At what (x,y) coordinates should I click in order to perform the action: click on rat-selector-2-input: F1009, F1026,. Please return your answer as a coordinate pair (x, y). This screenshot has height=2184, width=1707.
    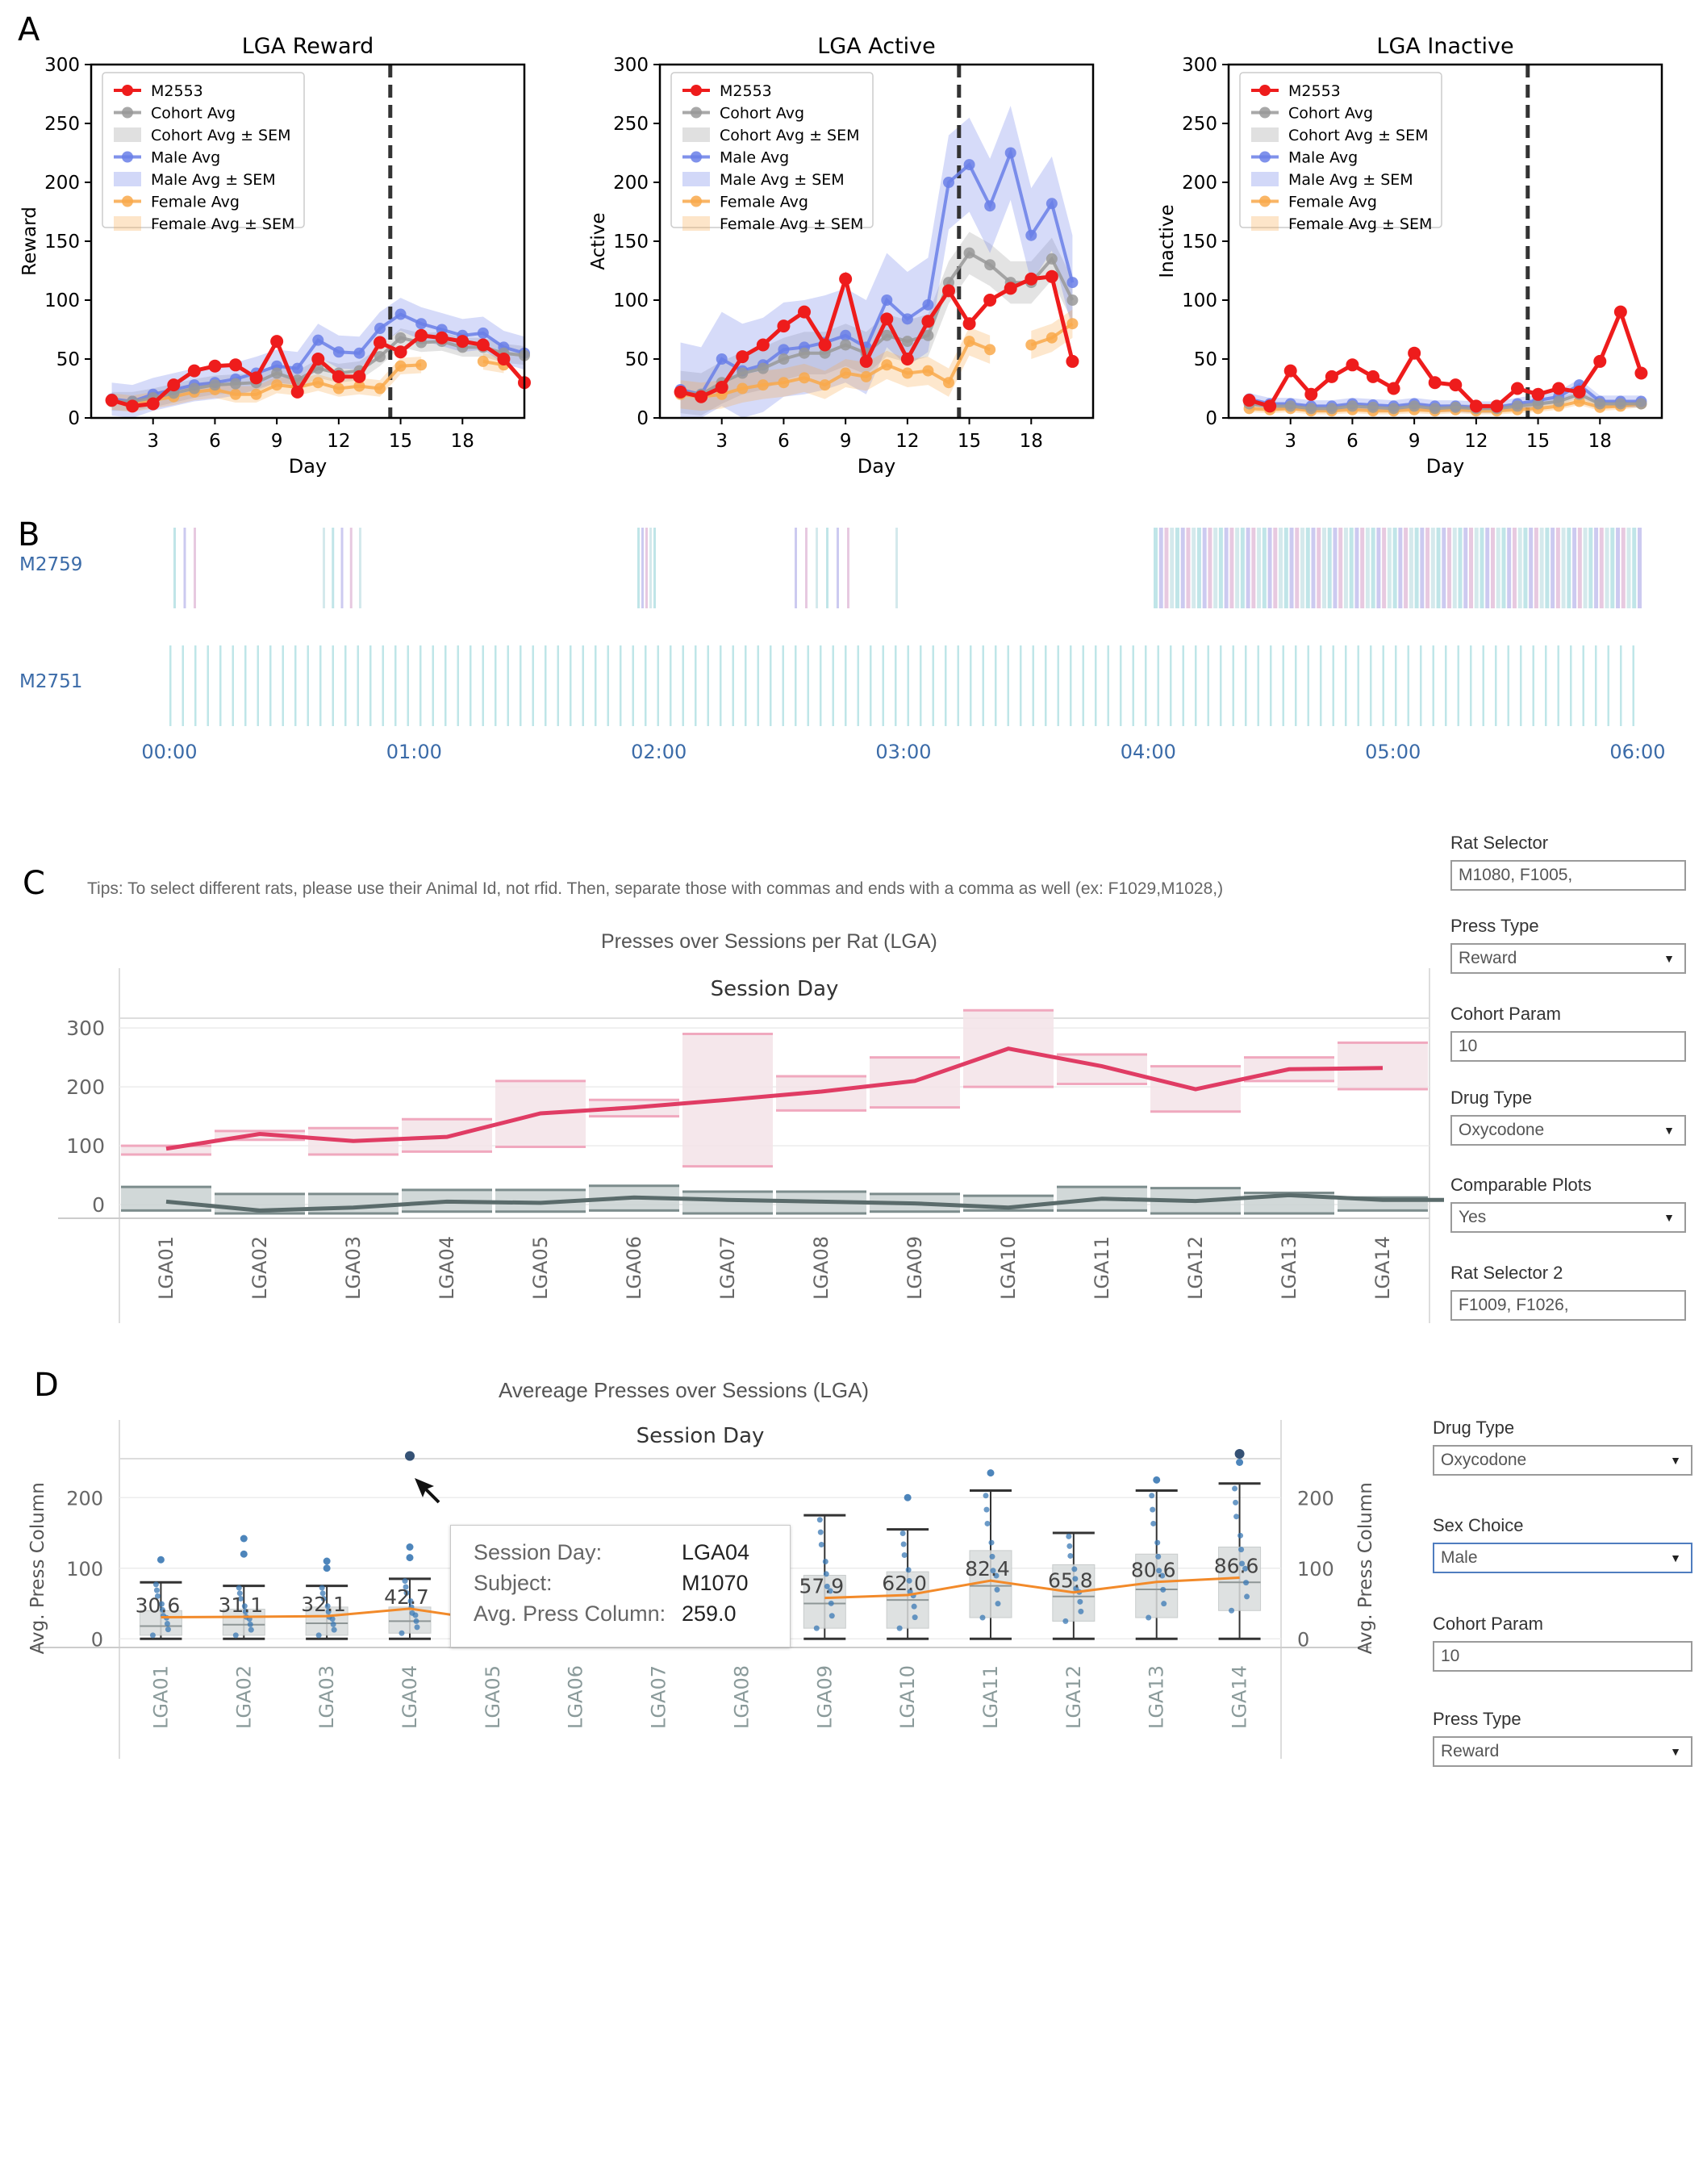
    Looking at the image, I should click on (1568, 1305).